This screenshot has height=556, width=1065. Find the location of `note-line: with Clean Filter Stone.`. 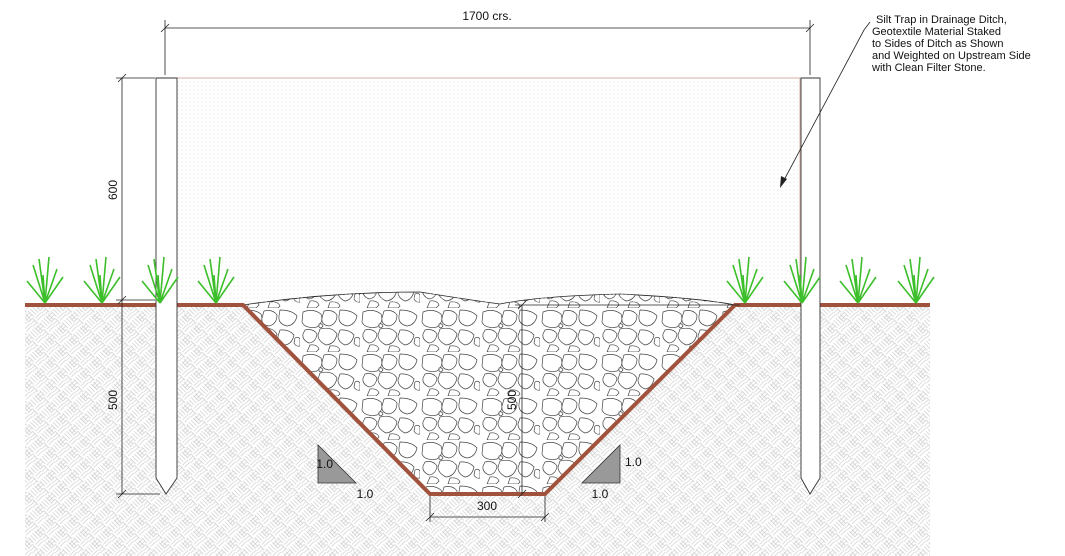

note-line: with Clean Filter Stone. is located at coordinates (928, 68).